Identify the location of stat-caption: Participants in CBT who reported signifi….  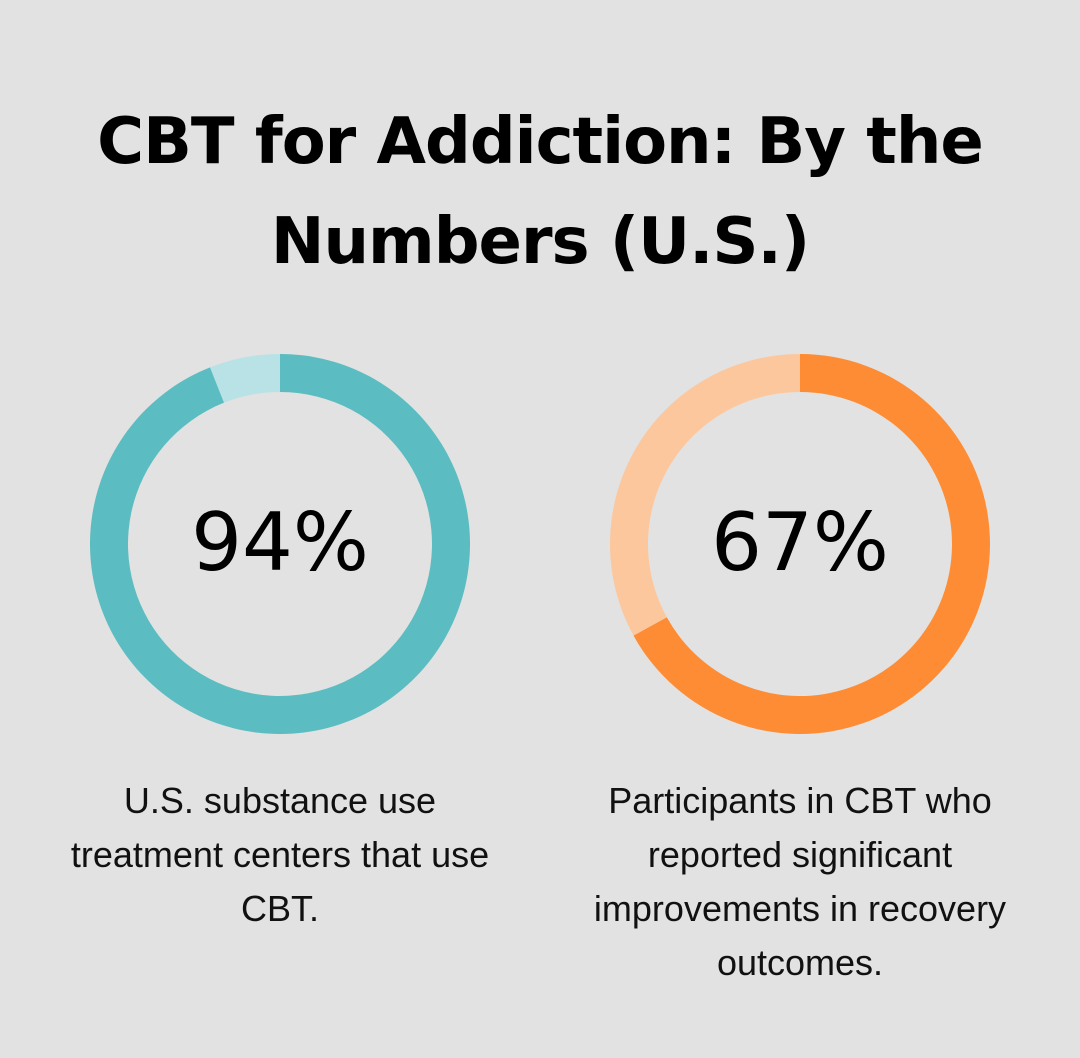
(800, 881).